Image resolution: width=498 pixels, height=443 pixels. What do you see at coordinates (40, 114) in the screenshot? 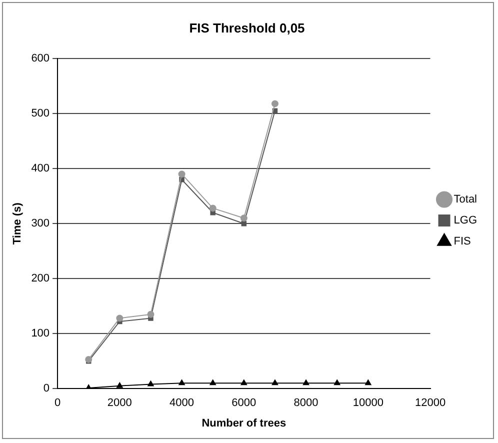
I see `y-tick-label: 500` at bounding box center [40, 114].